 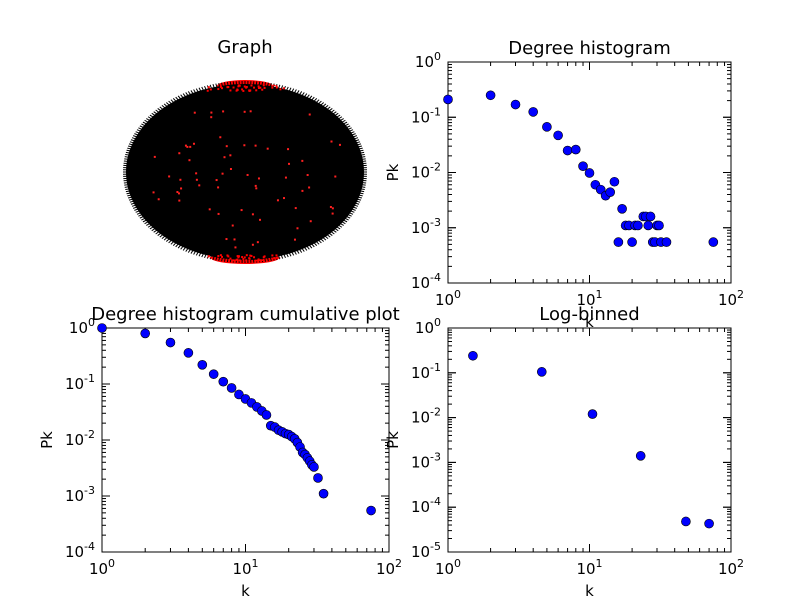 I want to click on chart-title: Degree histogram cumulative plot, so click(x=245, y=314).